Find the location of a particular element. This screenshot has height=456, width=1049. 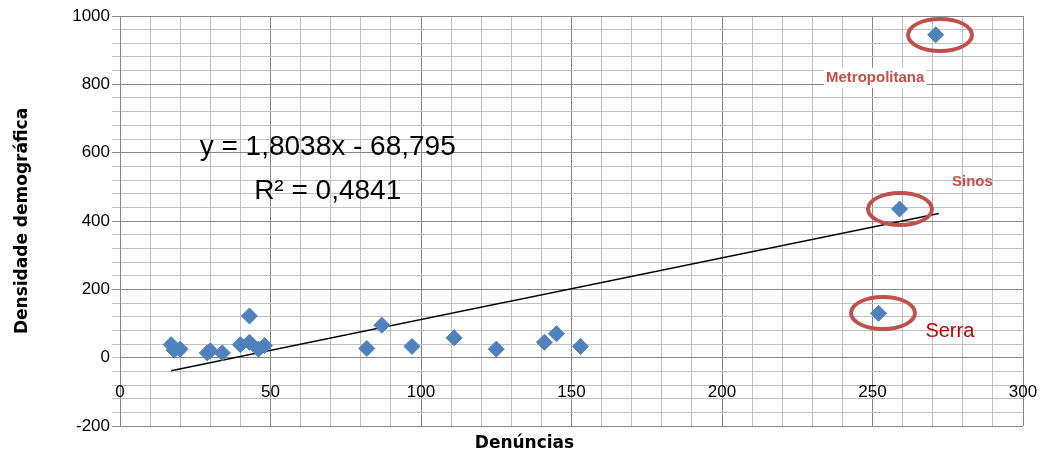

annotation: R² = 0,4841 is located at coordinates (328, 189).